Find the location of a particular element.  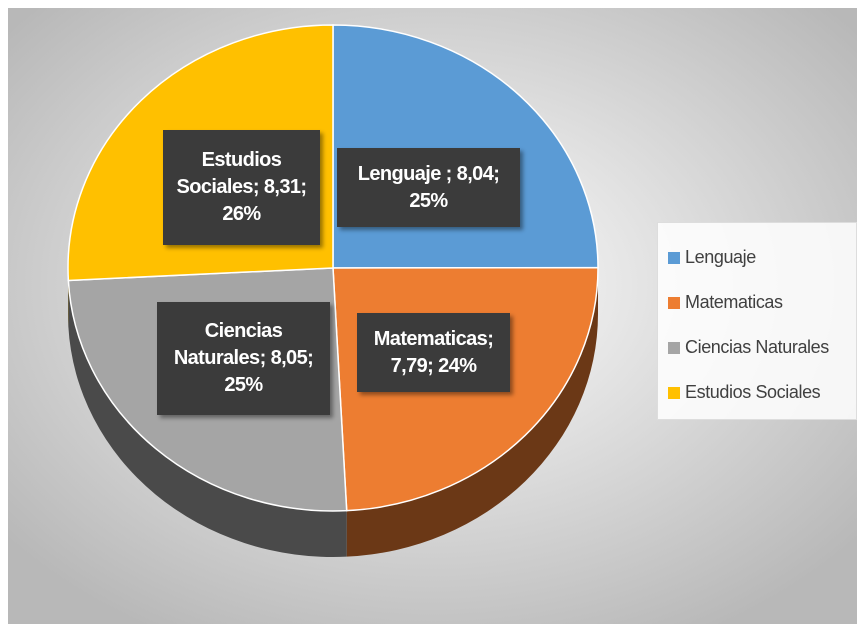

legend-item: Estudios Sociales is located at coordinates (757, 392).